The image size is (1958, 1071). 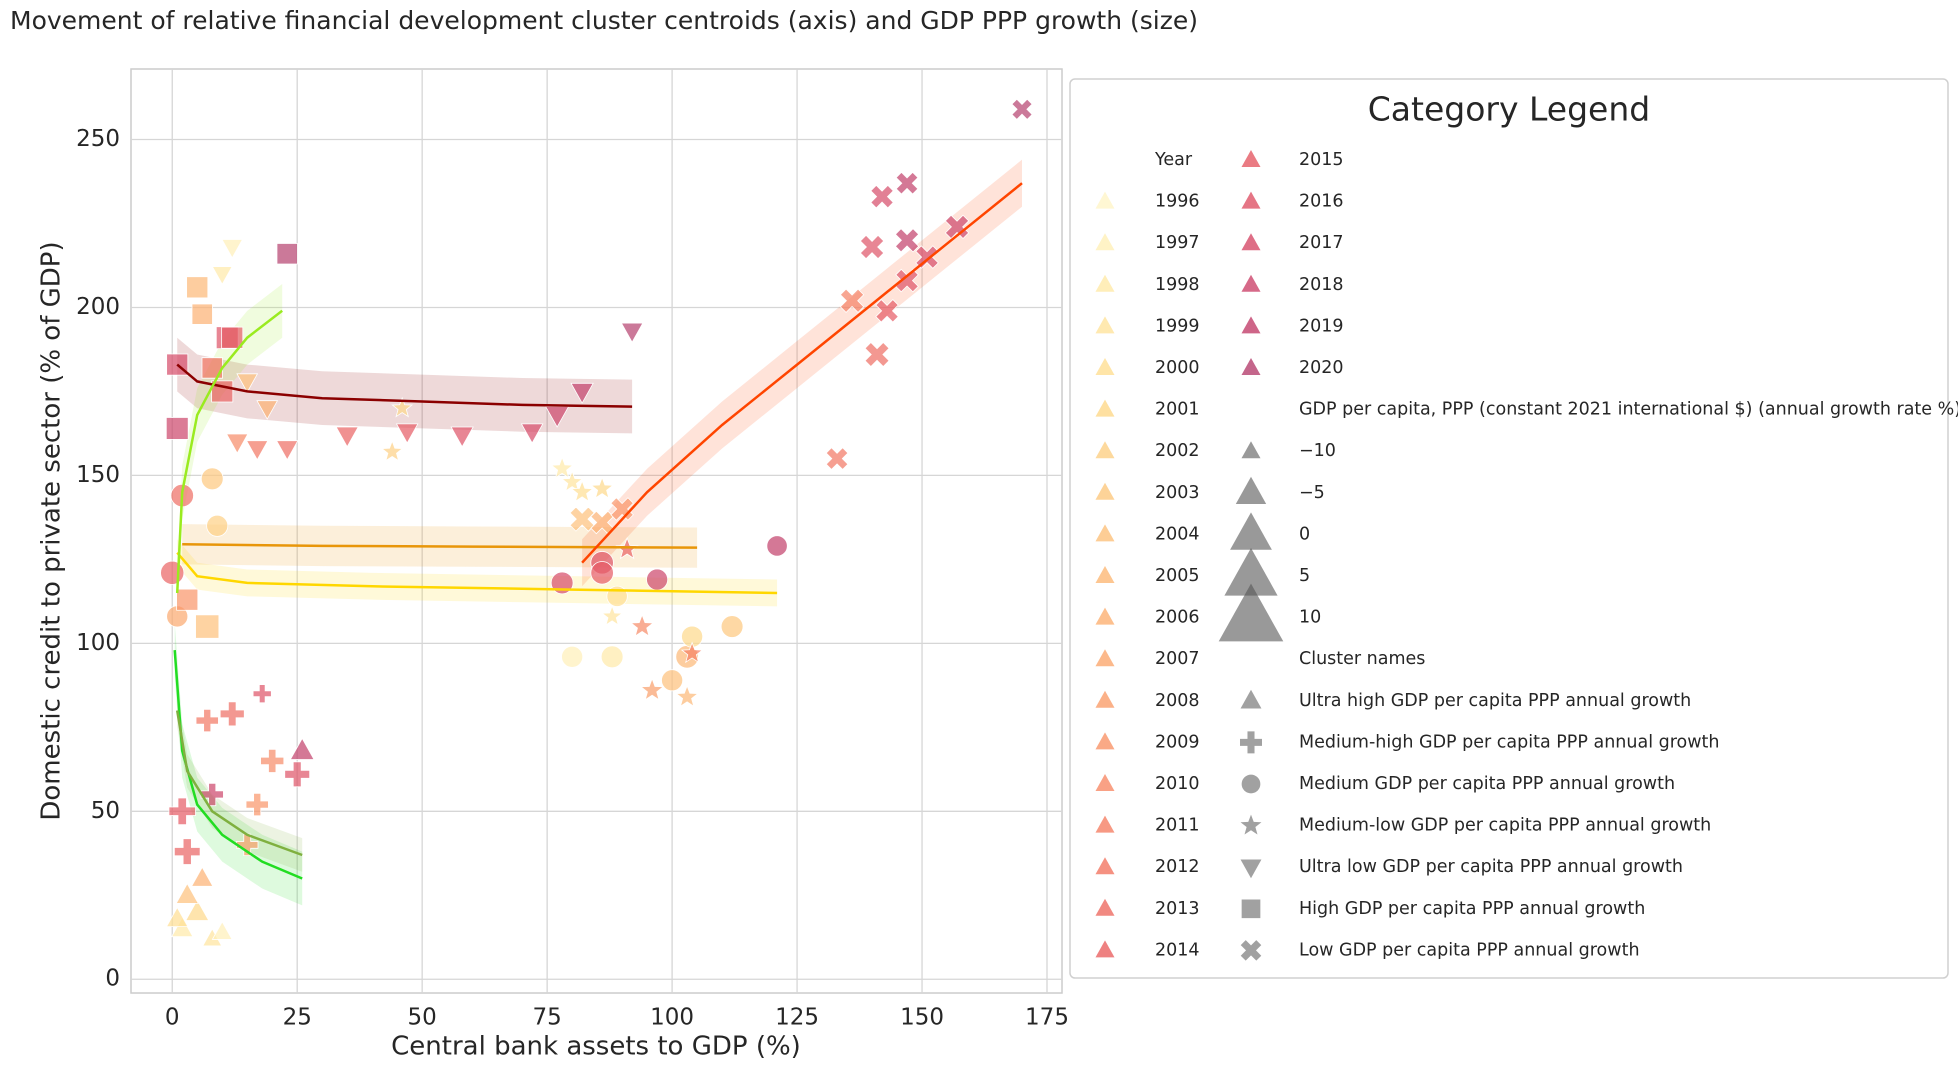 I want to click on legend-label: Low GDP per capita PPP annual growth, so click(x=1469, y=950).